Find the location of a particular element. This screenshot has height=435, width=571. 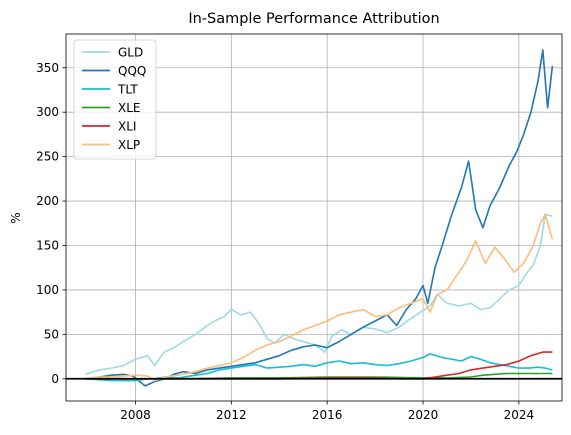

y-tick-label: 150 is located at coordinates (47, 245).